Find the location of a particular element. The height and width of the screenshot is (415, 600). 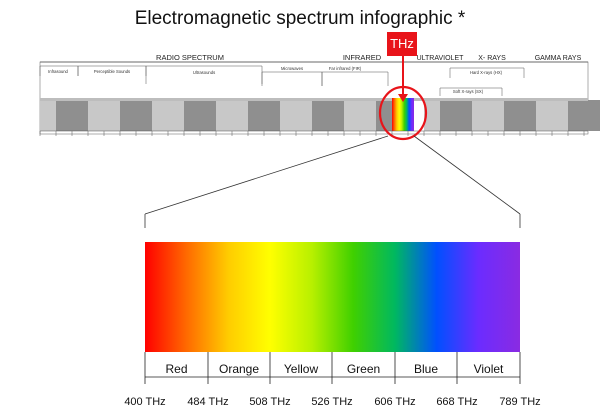

page-title: Electromagnetic spectrum infographic * is located at coordinates (300, 18).